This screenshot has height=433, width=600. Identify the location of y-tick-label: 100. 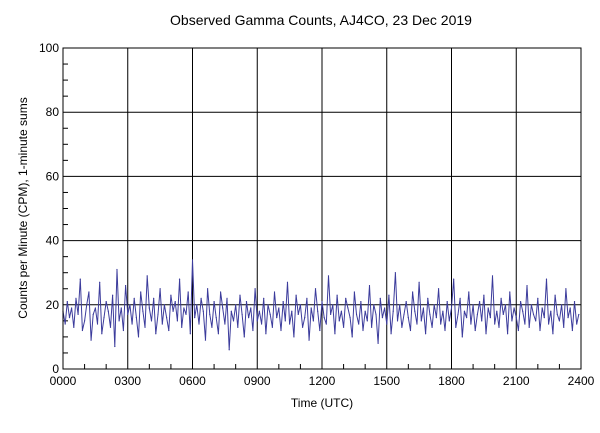
(49, 48).